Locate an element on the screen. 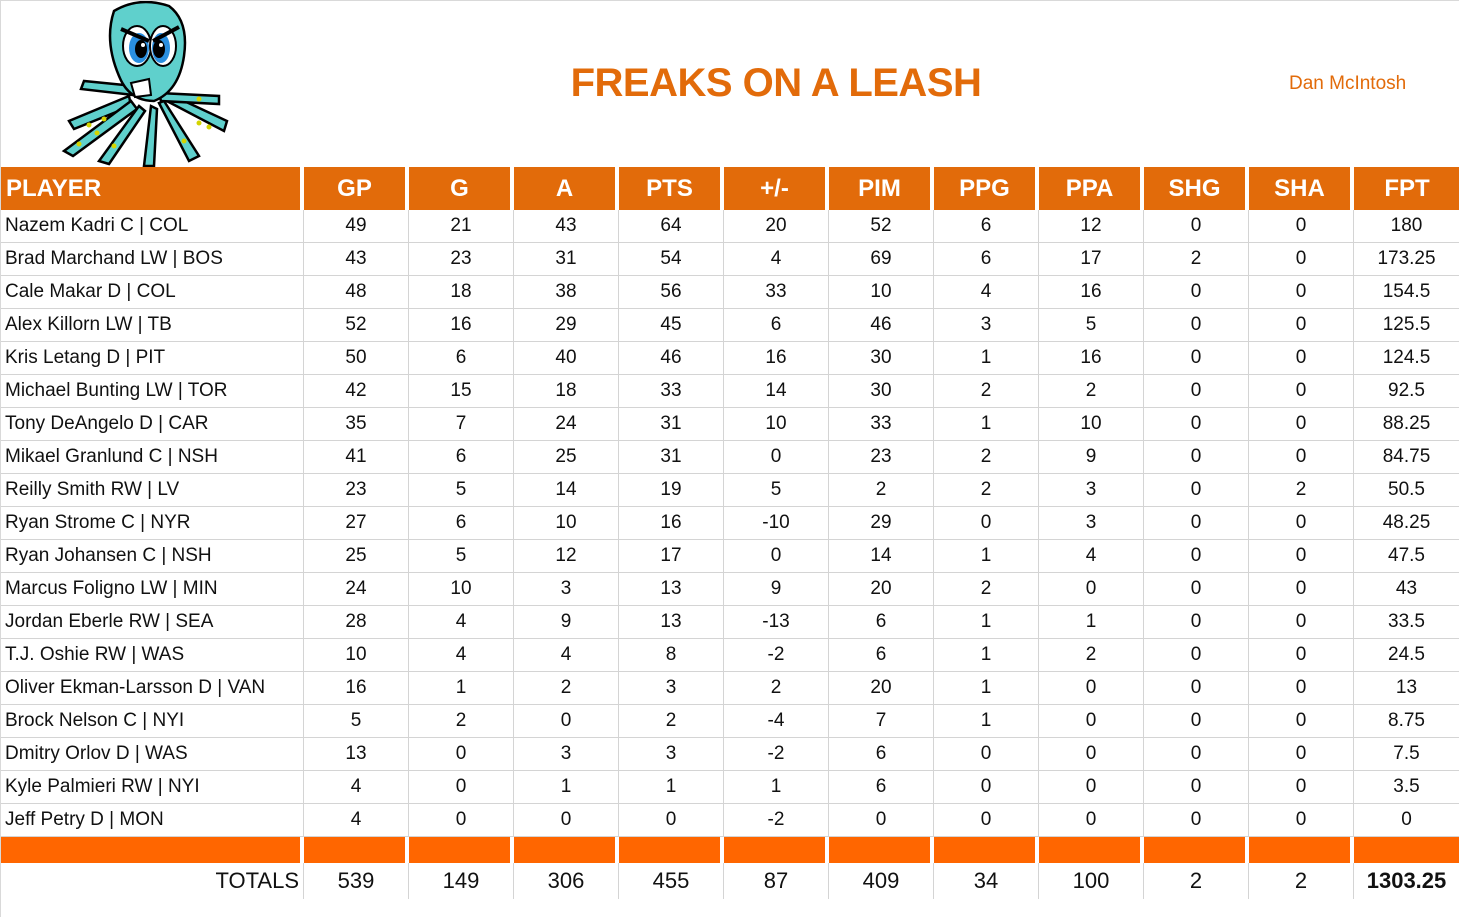 Image resolution: width=1459 pixels, height=917 pixels. cell-pim: 30 is located at coordinates (881, 358).